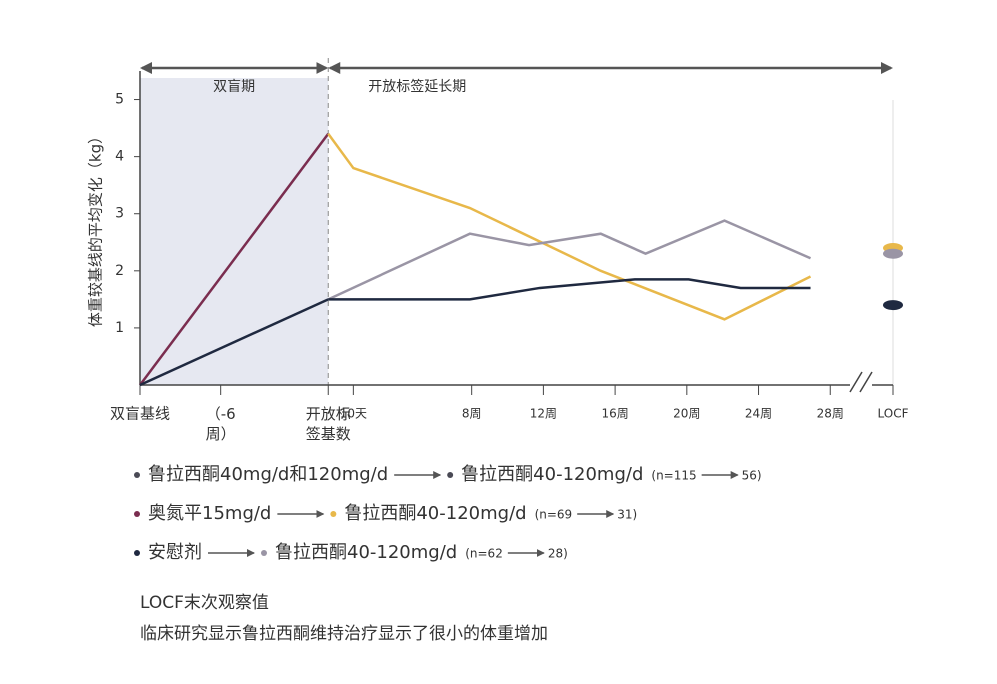 The height and width of the screenshot is (684, 997). Describe the element at coordinates (234, 86) in the screenshot. I see `period-label: 双盲期` at that location.